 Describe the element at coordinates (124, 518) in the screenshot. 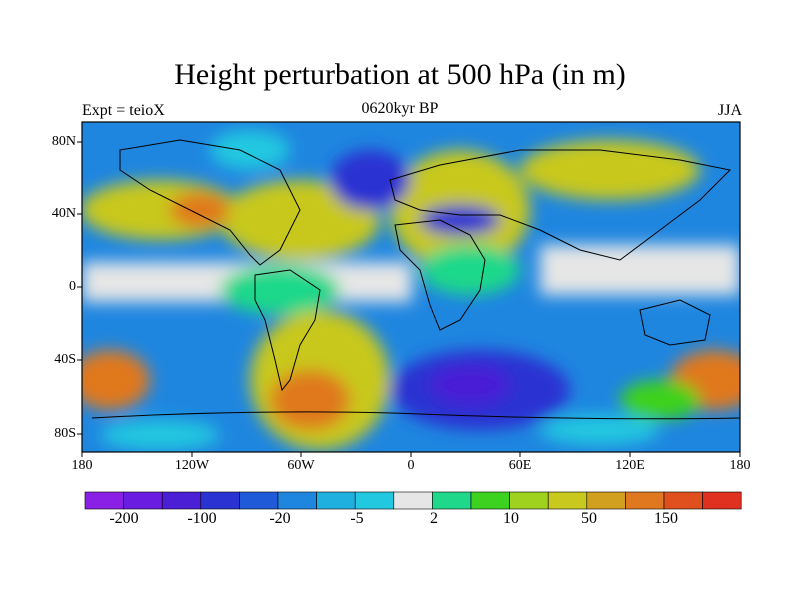

I see `colorbar-label: -200` at that location.